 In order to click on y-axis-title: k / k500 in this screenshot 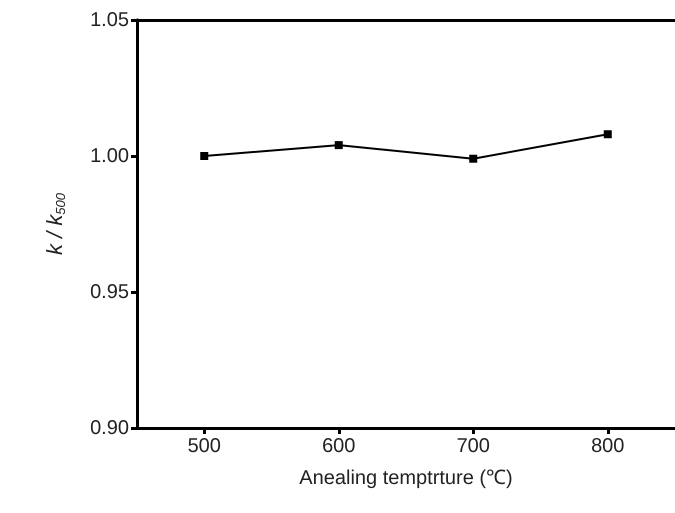, I will do `click(55, 224)`.